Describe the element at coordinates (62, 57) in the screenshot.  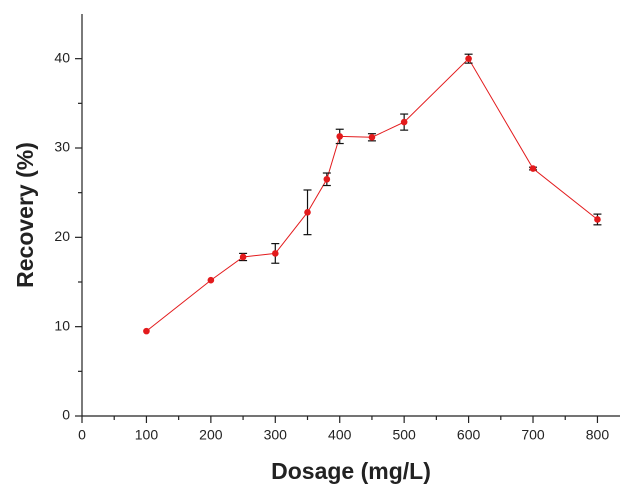
I see `y-tick-label: 40` at that location.